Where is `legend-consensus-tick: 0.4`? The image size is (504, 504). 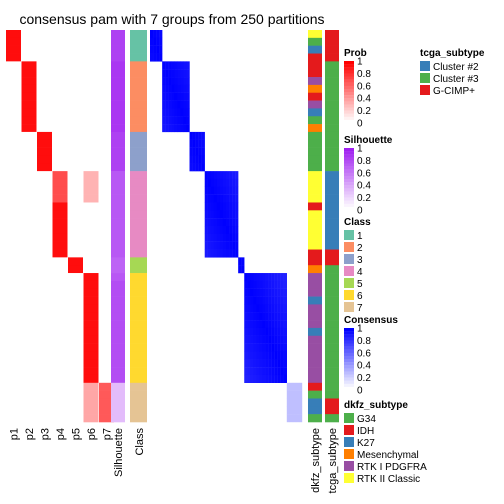
legend-consensus-tick: 0.4 is located at coordinates (364, 366).